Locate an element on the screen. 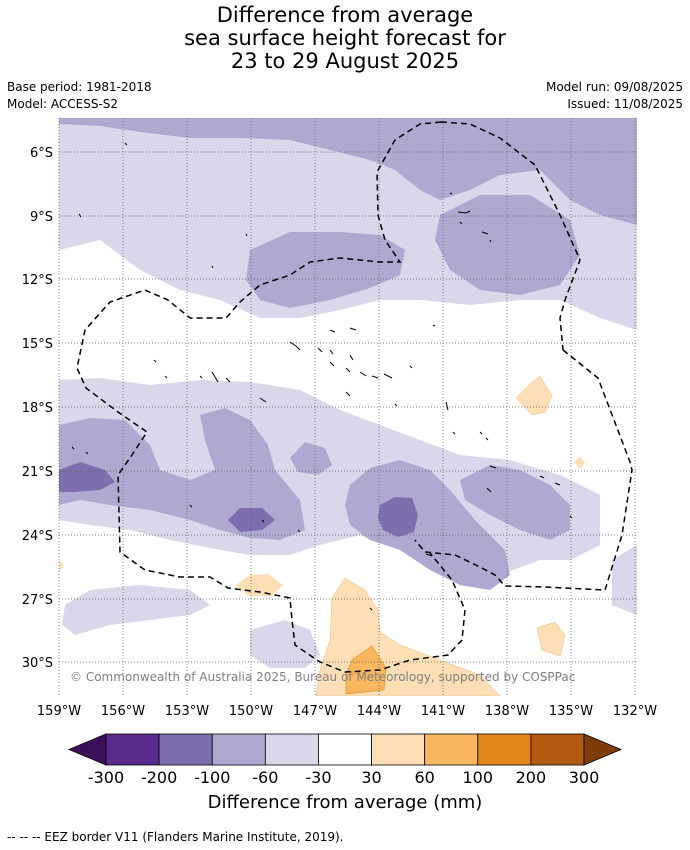 The image size is (690, 850). lat-label: 24°S is located at coordinates (37, 536).